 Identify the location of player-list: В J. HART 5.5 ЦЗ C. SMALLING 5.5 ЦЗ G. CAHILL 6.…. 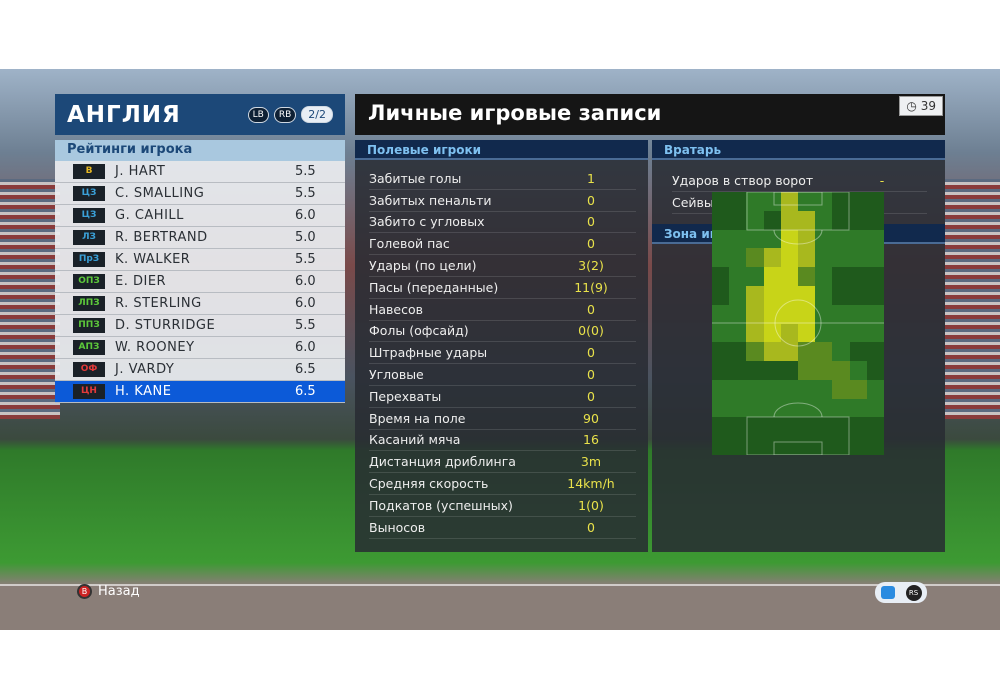
(200, 282).